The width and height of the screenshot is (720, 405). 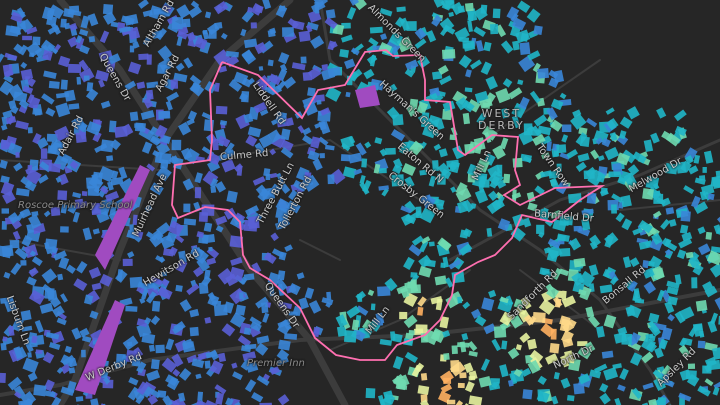 I want to click on poi-label-school: Roscoe Primary School, so click(x=75, y=205).